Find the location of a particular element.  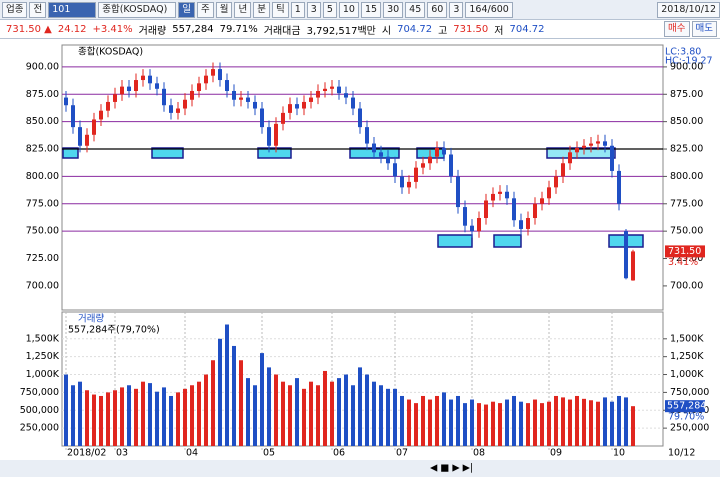

toolbar-button: 10 is located at coordinates (348, 9).